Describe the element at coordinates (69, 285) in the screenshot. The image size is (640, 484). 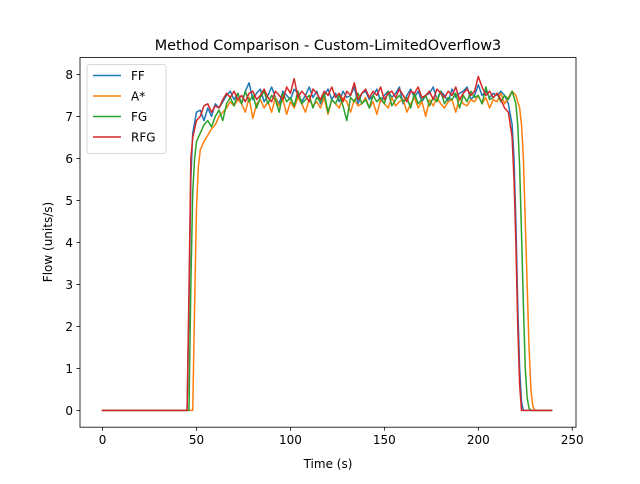
I see `y-tick-label: 3` at that location.